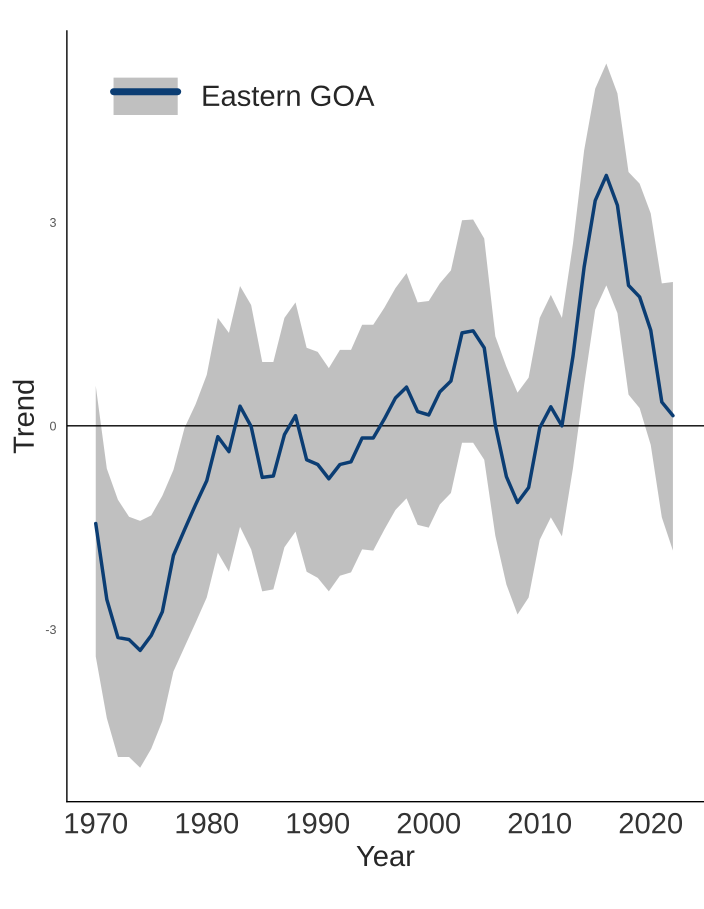  Describe the element at coordinates (207, 823) in the screenshot. I see `x-tick-label: 1980` at that location.